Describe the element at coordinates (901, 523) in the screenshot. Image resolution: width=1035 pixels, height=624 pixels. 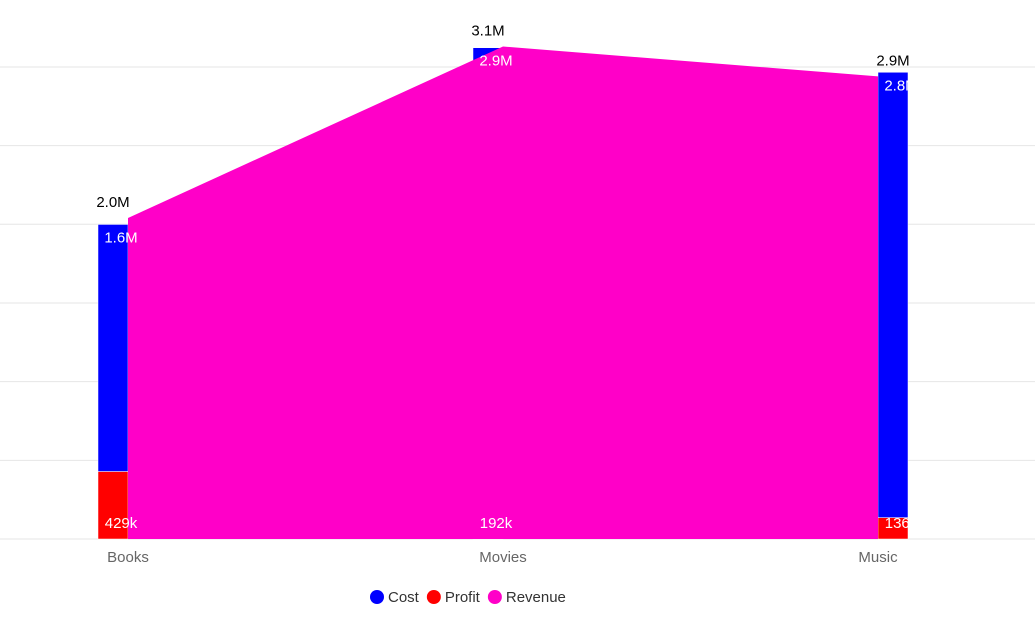
I see `data-label: 136k` at that location.